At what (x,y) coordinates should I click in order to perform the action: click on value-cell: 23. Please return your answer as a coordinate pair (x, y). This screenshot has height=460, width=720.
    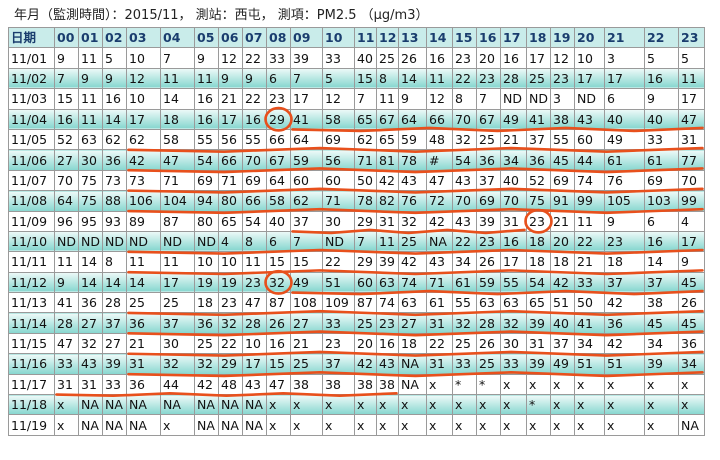
    Looking at the image, I should click on (254, 282).